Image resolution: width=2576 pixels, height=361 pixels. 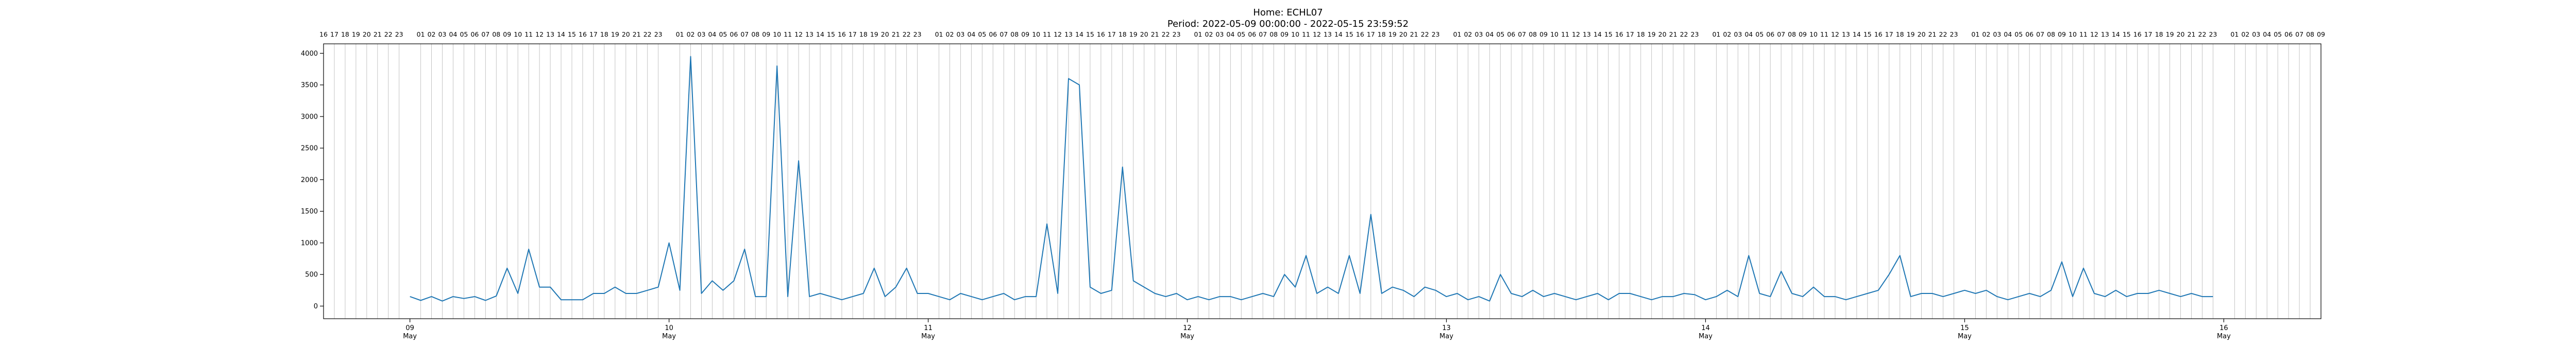 I want to click on y-tick-label: 3500, so click(x=309, y=85).